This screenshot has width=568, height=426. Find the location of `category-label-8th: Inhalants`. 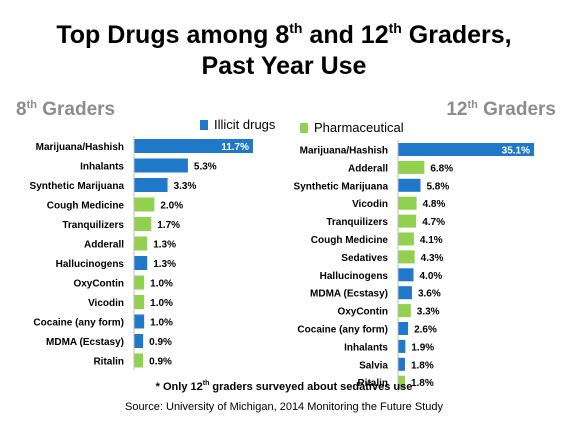

category-label-8th: Inhalants is located at coordinates (102, 167).